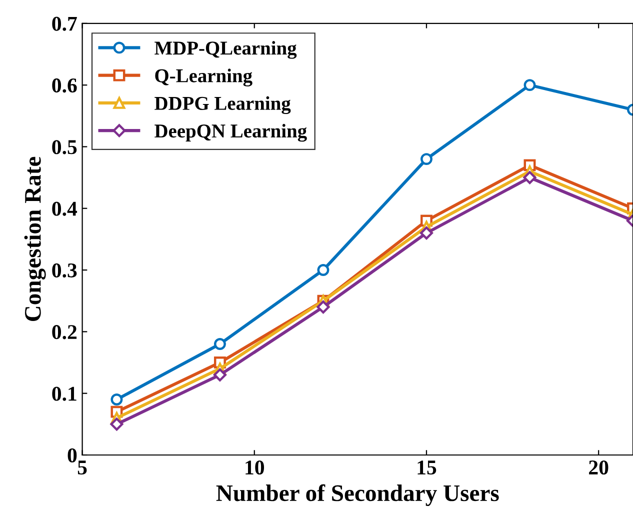 This screenshot has height=520, width=633. What do you see at coordinates (64, 23) in the screenshot?
I see `y-tick-label: 0.7` at bounding box center [64, 23].